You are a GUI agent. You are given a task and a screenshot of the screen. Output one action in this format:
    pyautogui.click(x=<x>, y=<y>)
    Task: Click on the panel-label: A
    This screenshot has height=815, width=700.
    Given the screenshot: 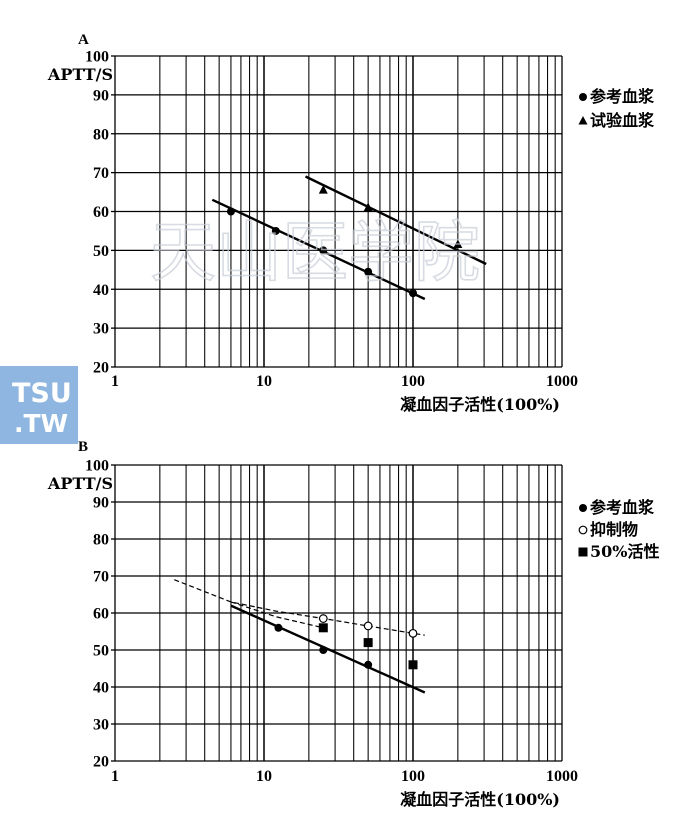 What is the action you would take?
    pyautogui.click(x=83, y=40)
    